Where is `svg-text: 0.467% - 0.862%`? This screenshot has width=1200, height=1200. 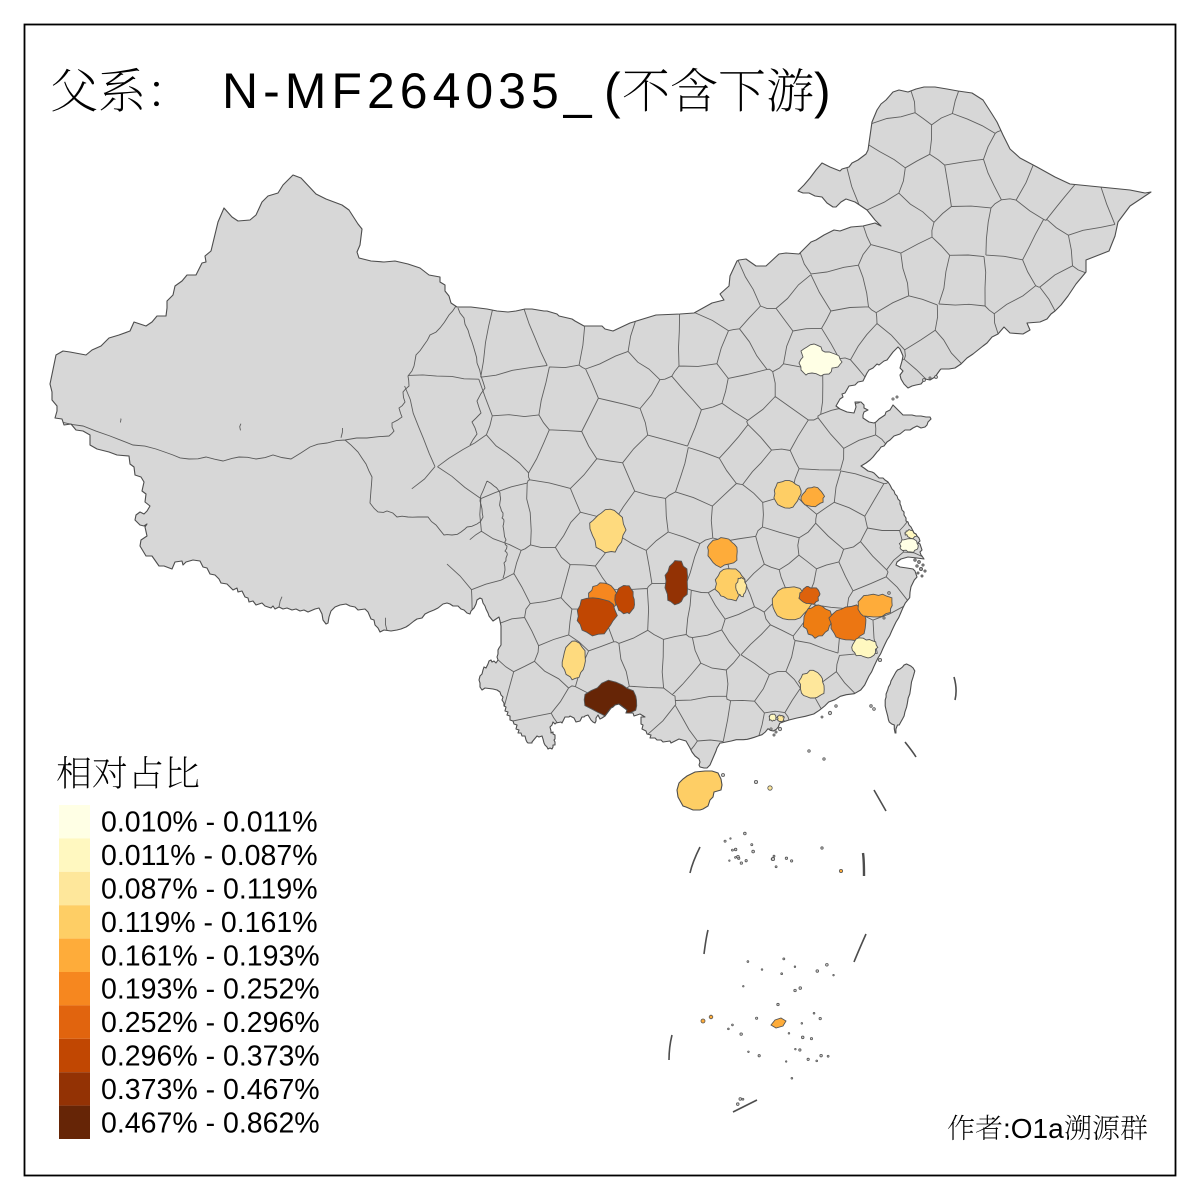 svg-text: 0.467% - 0.862% is located at coordinates (210, 1123).